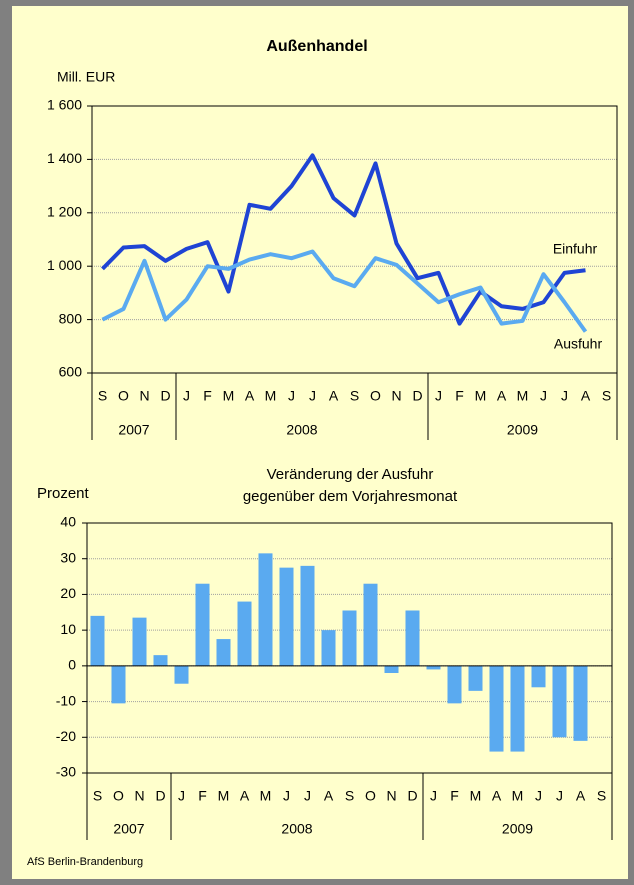 The height and width of the screenshot is (885, 634). I want to click on chart-title: Veränderung der Ausfuhr, so click(350, 474).